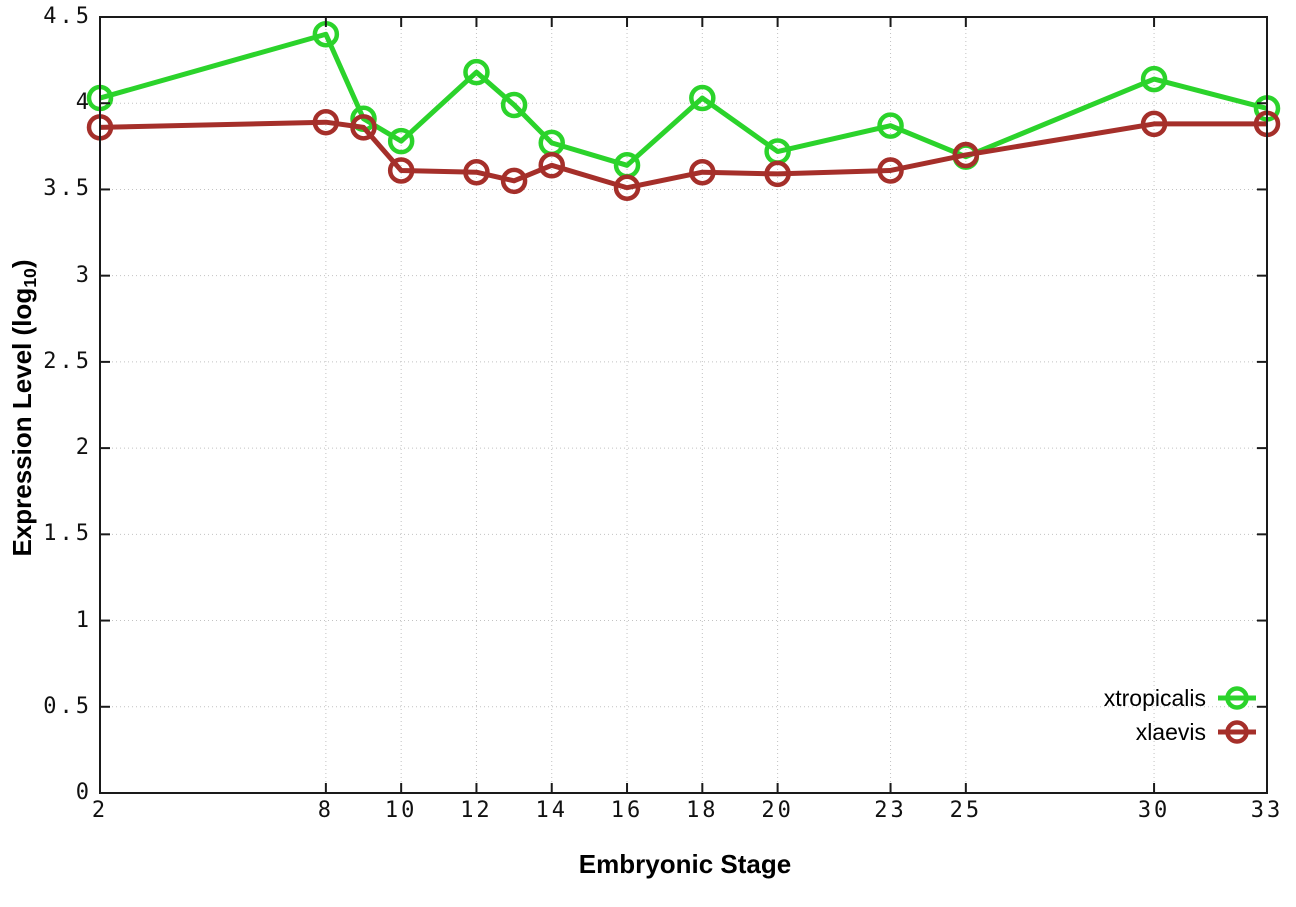 This screenshot has height=907, width=1296. Describe the element at coordinates (67, 189) in the screenshot. I see `y-tick-label: 3.5` at that location.